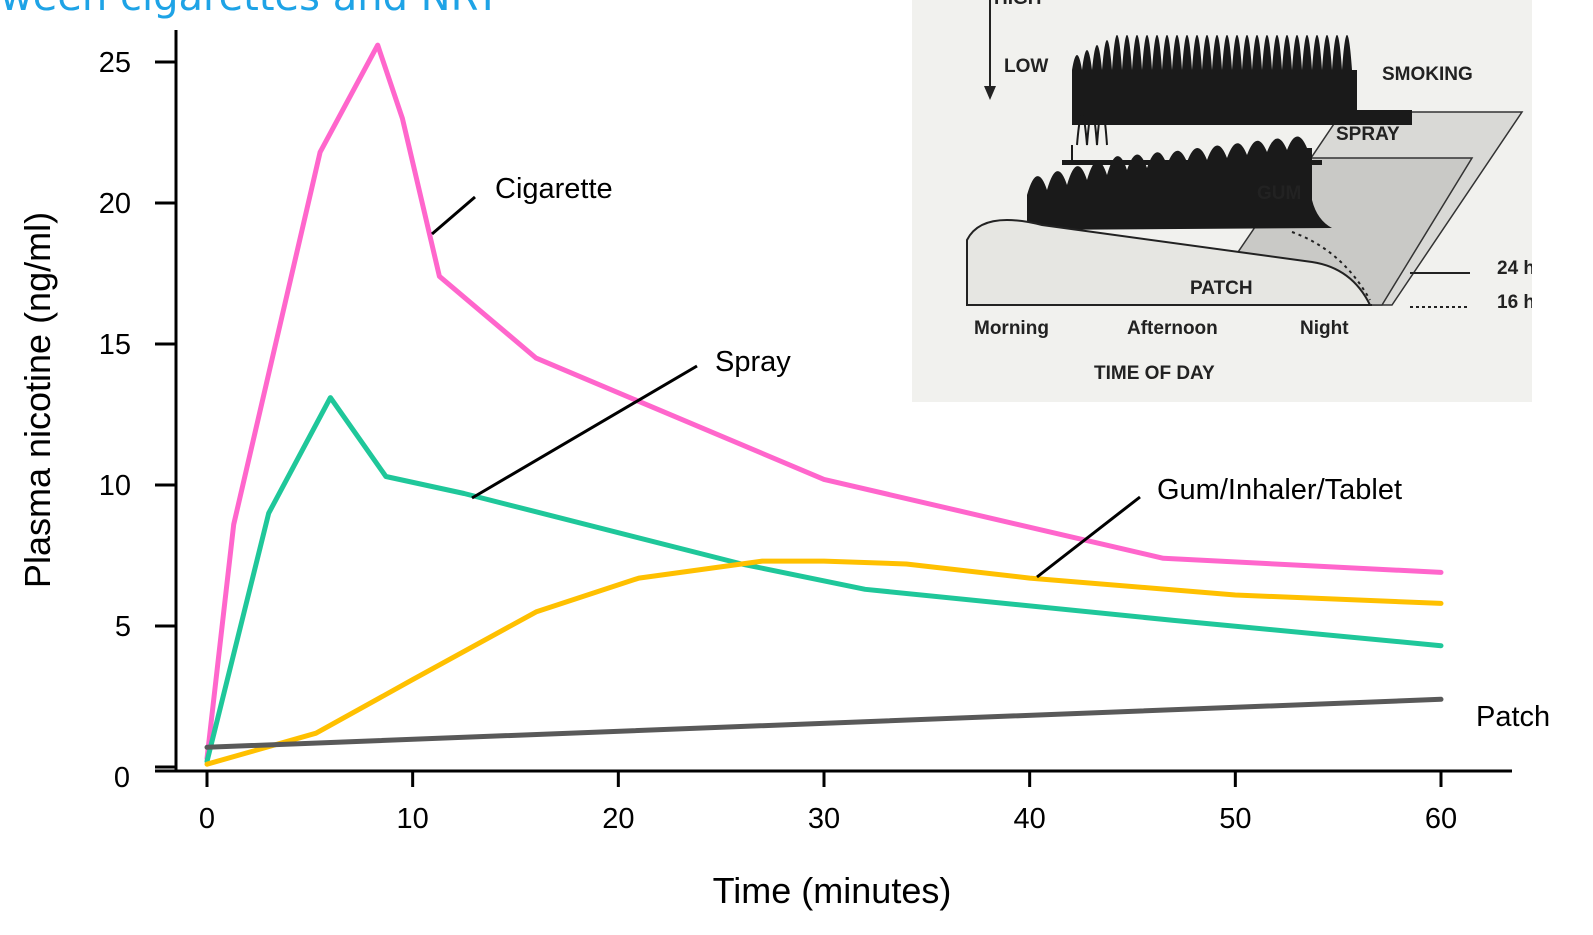  I want to click on inset-high-label: HIGH, so click(1018, 5).